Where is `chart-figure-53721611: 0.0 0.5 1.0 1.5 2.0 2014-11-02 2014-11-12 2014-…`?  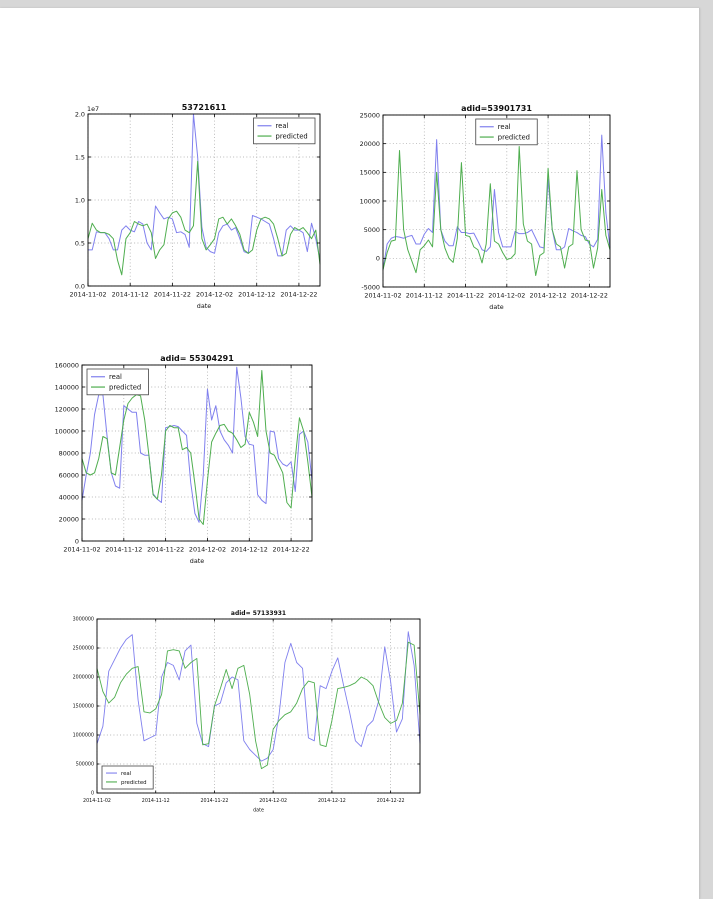 chart-figure-53721611: 0.0 0.5 1.0 1.5 2.0 2014-11-02 2014-11-12 2014-… is located at coordinates (197, 207).